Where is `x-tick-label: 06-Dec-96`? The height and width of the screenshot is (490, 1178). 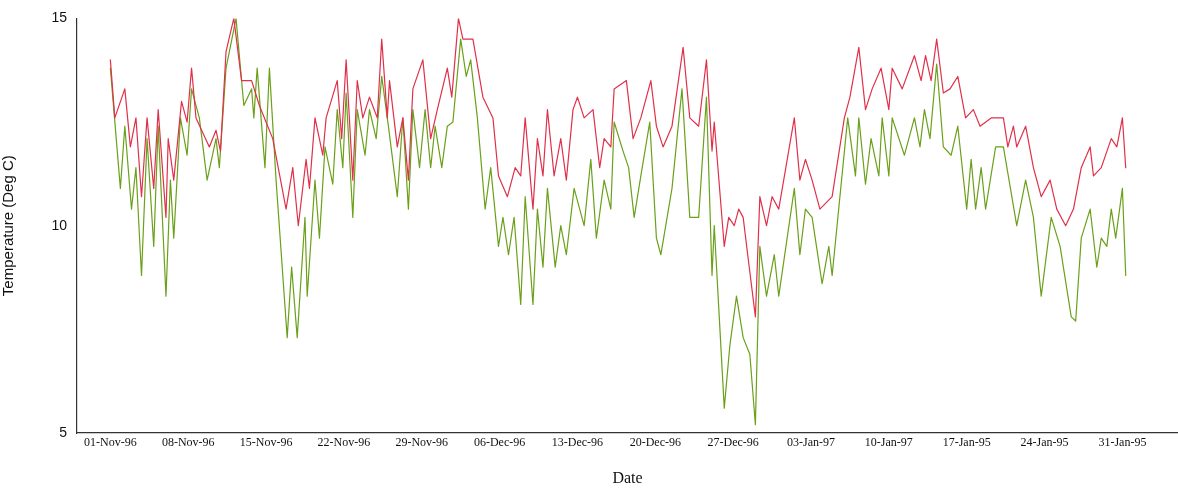
x-tick-label: 06-Dec-96 is located at coordinates (499, 442).